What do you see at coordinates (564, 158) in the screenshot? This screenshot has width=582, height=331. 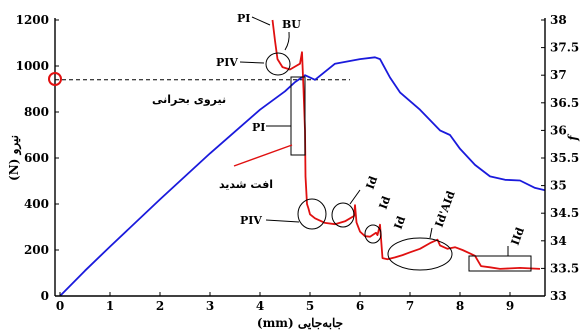 I see `y-right-tick-label-5: 35.5` at bounding box center [564, 158].